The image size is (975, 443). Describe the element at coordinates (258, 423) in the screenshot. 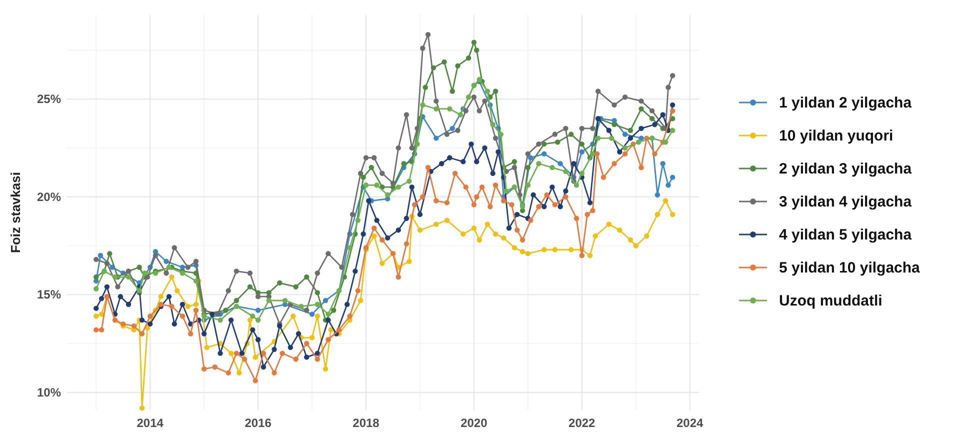

I see `x-tick-label: 2016` at that location.